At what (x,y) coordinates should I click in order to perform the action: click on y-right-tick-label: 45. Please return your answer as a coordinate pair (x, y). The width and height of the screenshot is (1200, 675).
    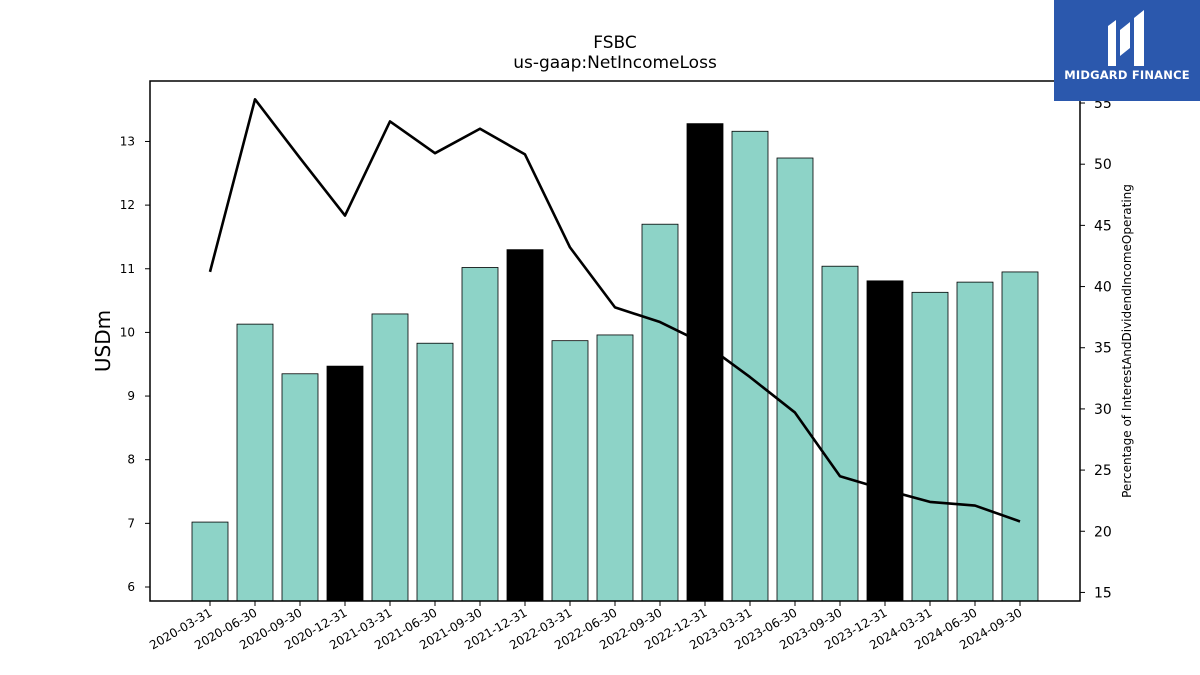
    Looking at the image, I should click on (1103, 226).